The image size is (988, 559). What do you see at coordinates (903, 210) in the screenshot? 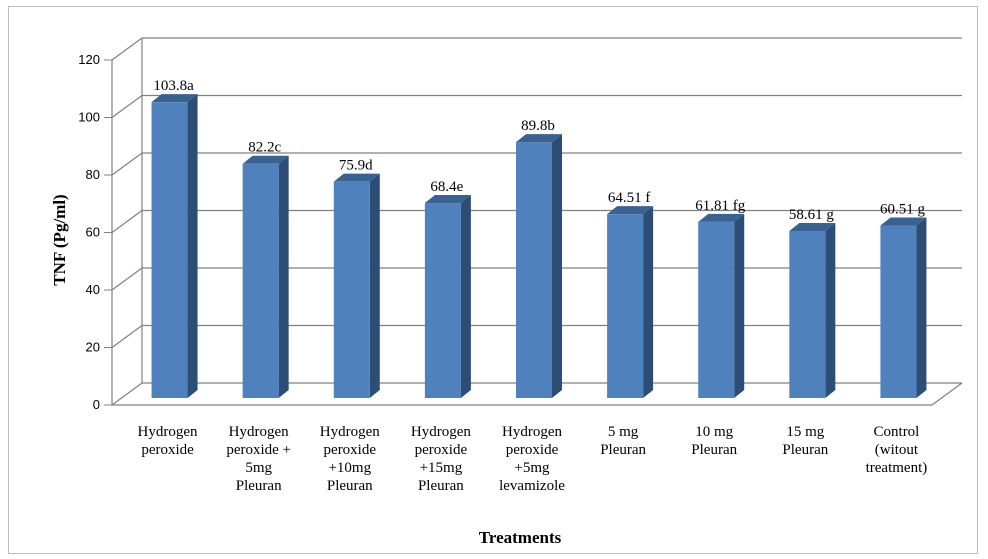
I see `data-label: 60.51 g` at bounding box center [903, 210].